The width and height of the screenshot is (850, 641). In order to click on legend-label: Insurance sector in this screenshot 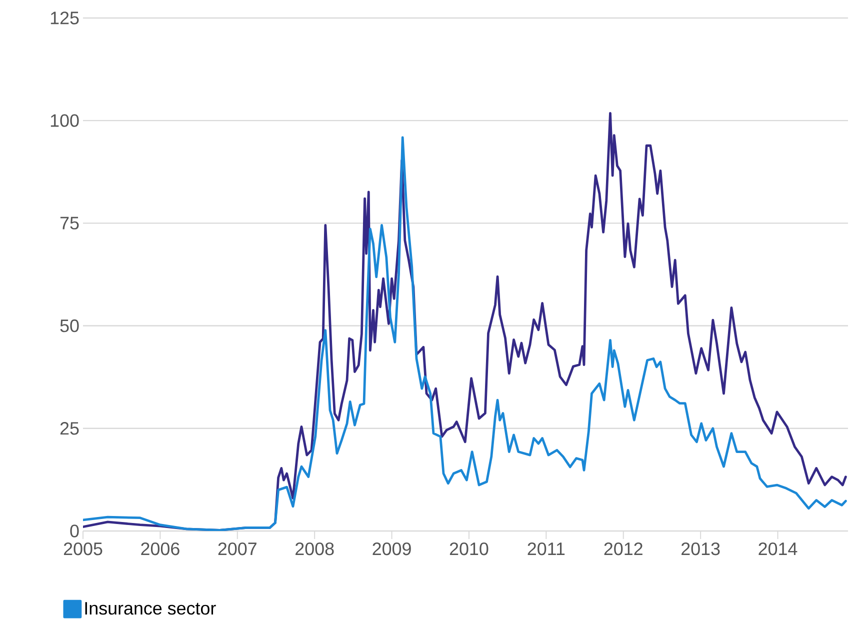, I will do `click(150, 608)`.